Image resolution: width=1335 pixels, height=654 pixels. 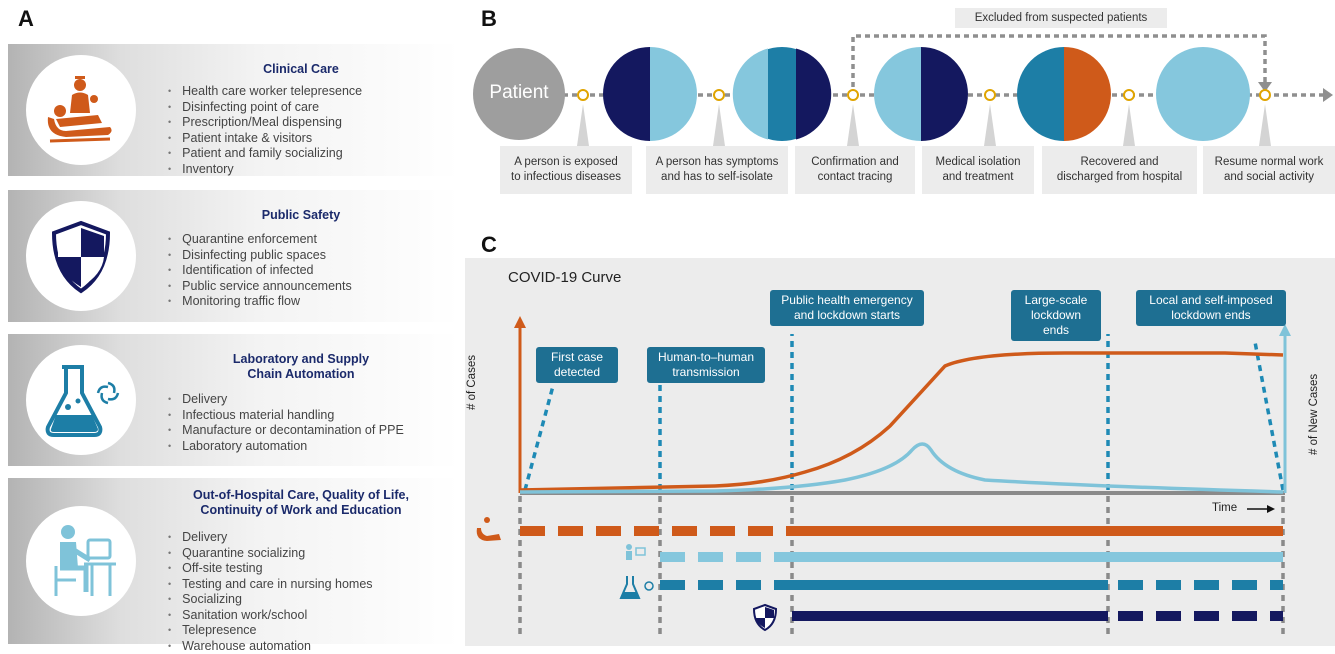 I want to click on shield-icon, so click(x=81, y=256).